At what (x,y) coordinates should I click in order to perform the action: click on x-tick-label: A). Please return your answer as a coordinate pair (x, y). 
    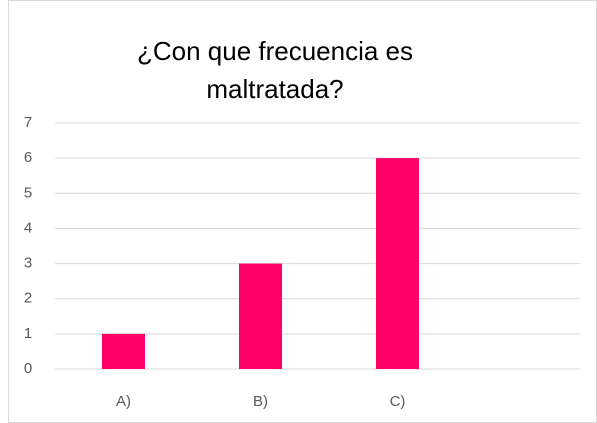
    Looking at the image, I should click on (123, 401).